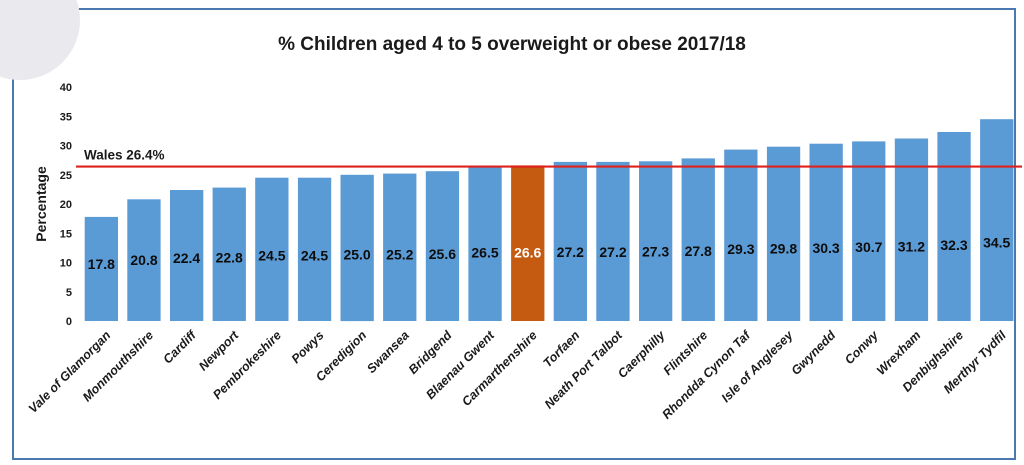 The image size is (1024, 465). What do you see at coordinates (66, 117) in the screenshot?
I see `y-tick-label: 35` at bounding box center [66, 117].